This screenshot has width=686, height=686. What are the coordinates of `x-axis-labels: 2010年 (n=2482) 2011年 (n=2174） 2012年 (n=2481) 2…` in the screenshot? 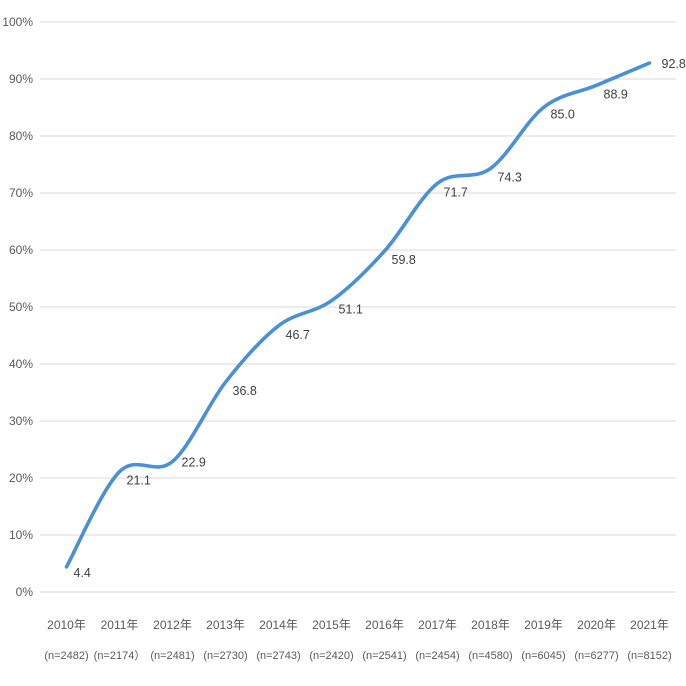 It's located at (357, 640).